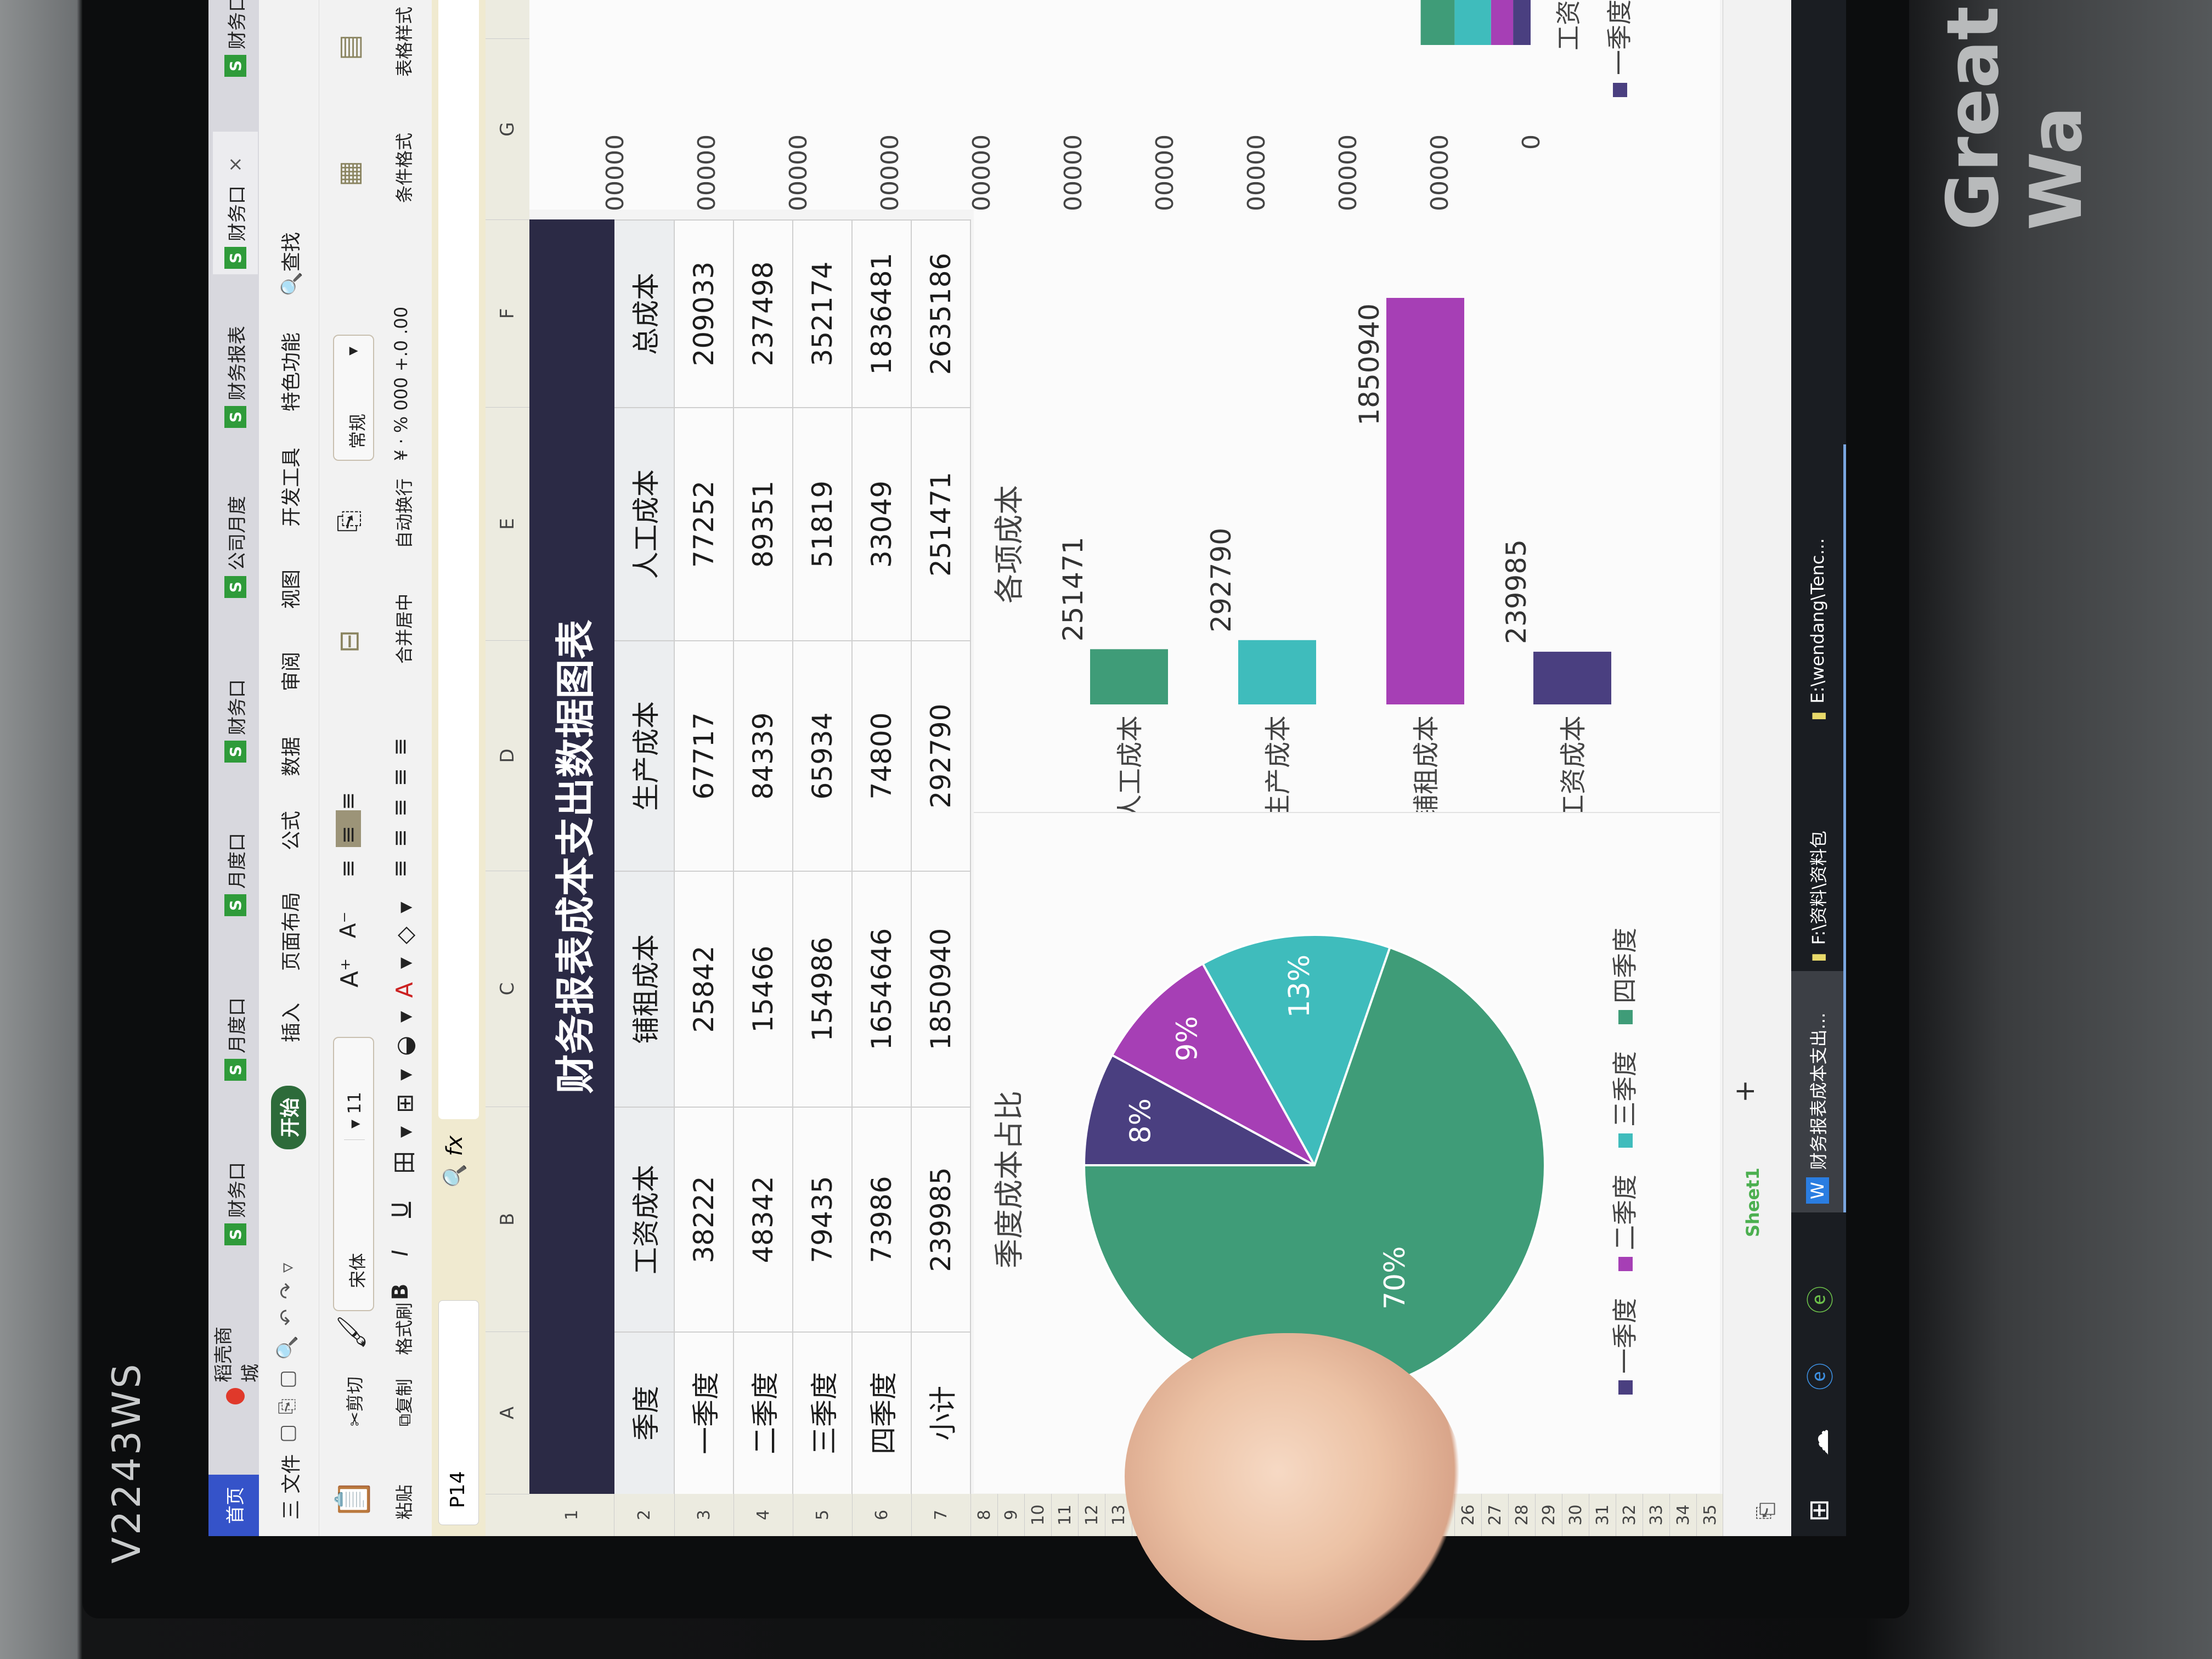  I want to click on menu-tab: 数据, so click(291, 756).